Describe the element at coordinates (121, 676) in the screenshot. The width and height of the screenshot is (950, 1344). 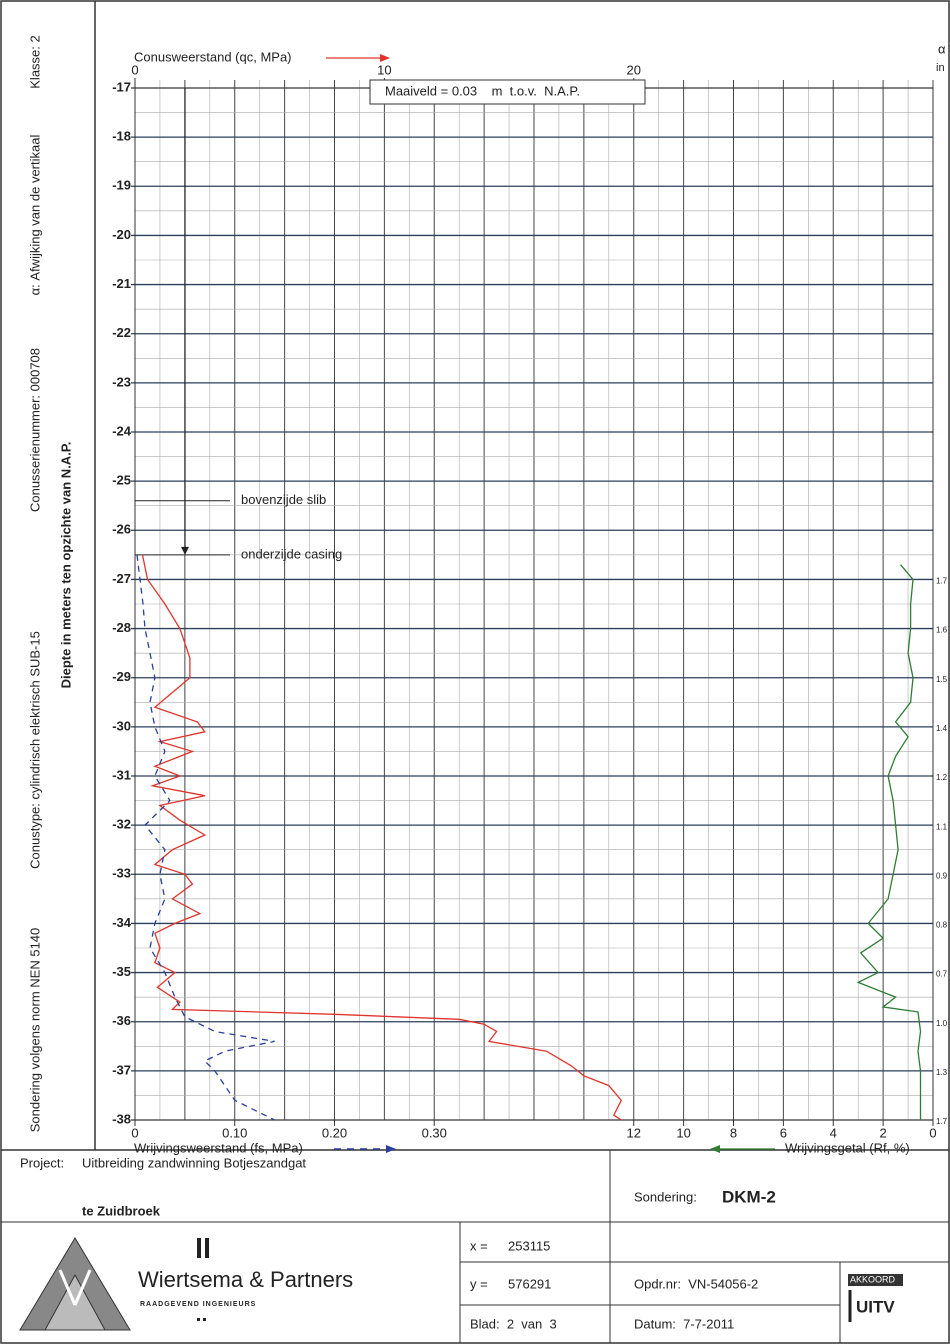
I see `y-tick-label: -29` at that location.